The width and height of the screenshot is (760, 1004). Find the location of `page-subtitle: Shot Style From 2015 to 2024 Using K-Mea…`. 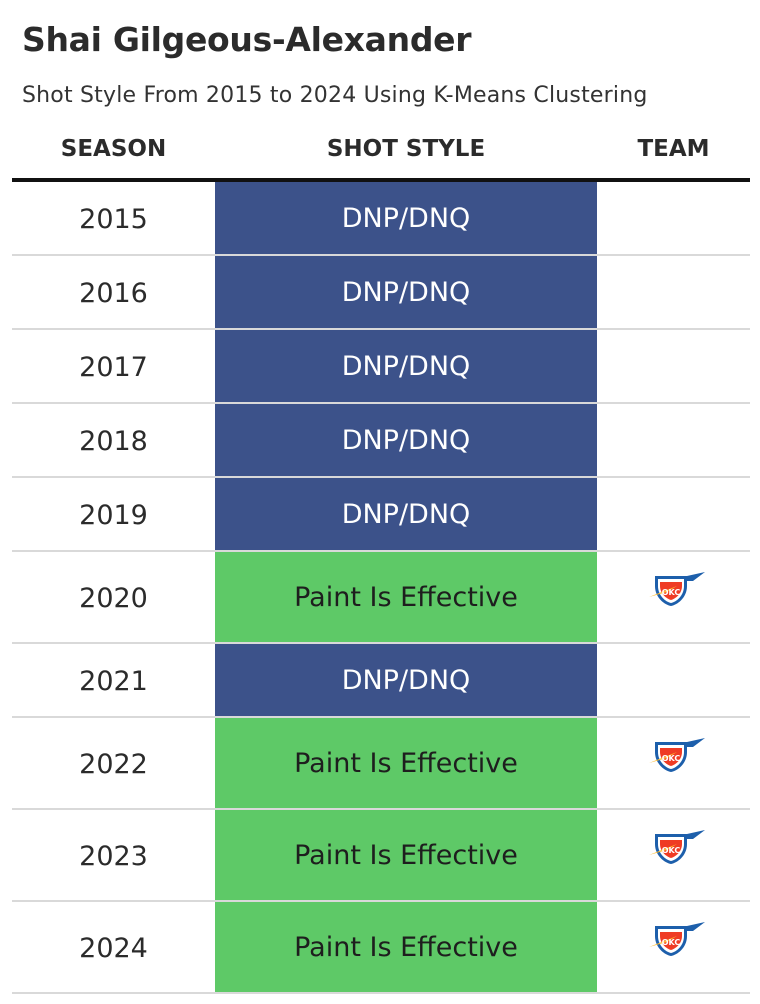

page-subtitle: Shot Style From 2015 to 2024 Using K-Mea… is located at coordinates (335, 95).